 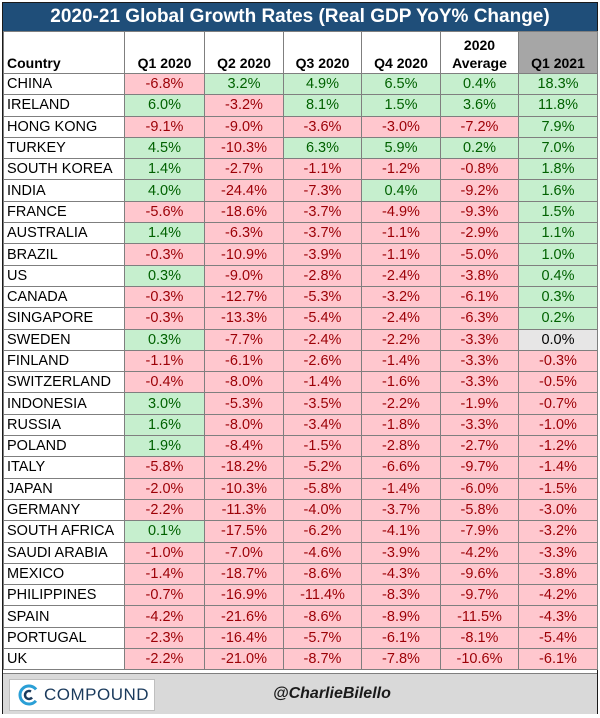 I want to click on value-cell: -3.6%, so click(x=322, y=126).